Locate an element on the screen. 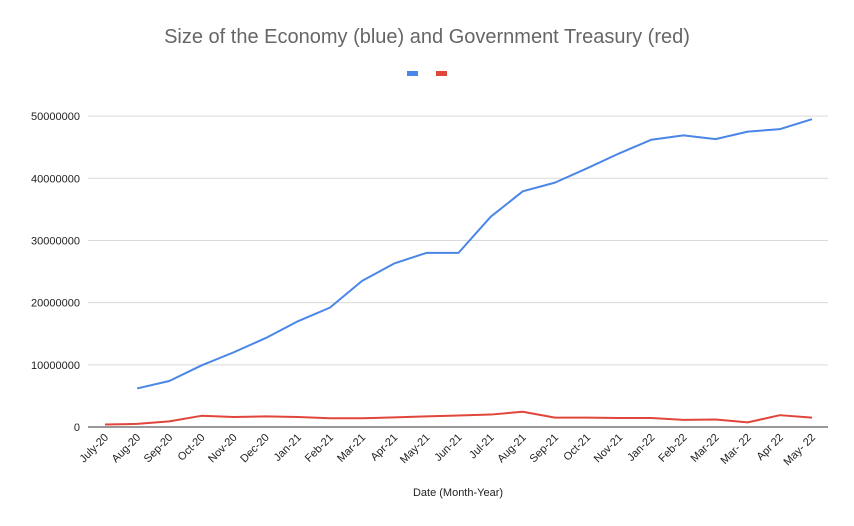 Image resolution: width=854 pixels, height=526 pixels. y-tick-label: 40000000 is located at coordinates (55, 179).